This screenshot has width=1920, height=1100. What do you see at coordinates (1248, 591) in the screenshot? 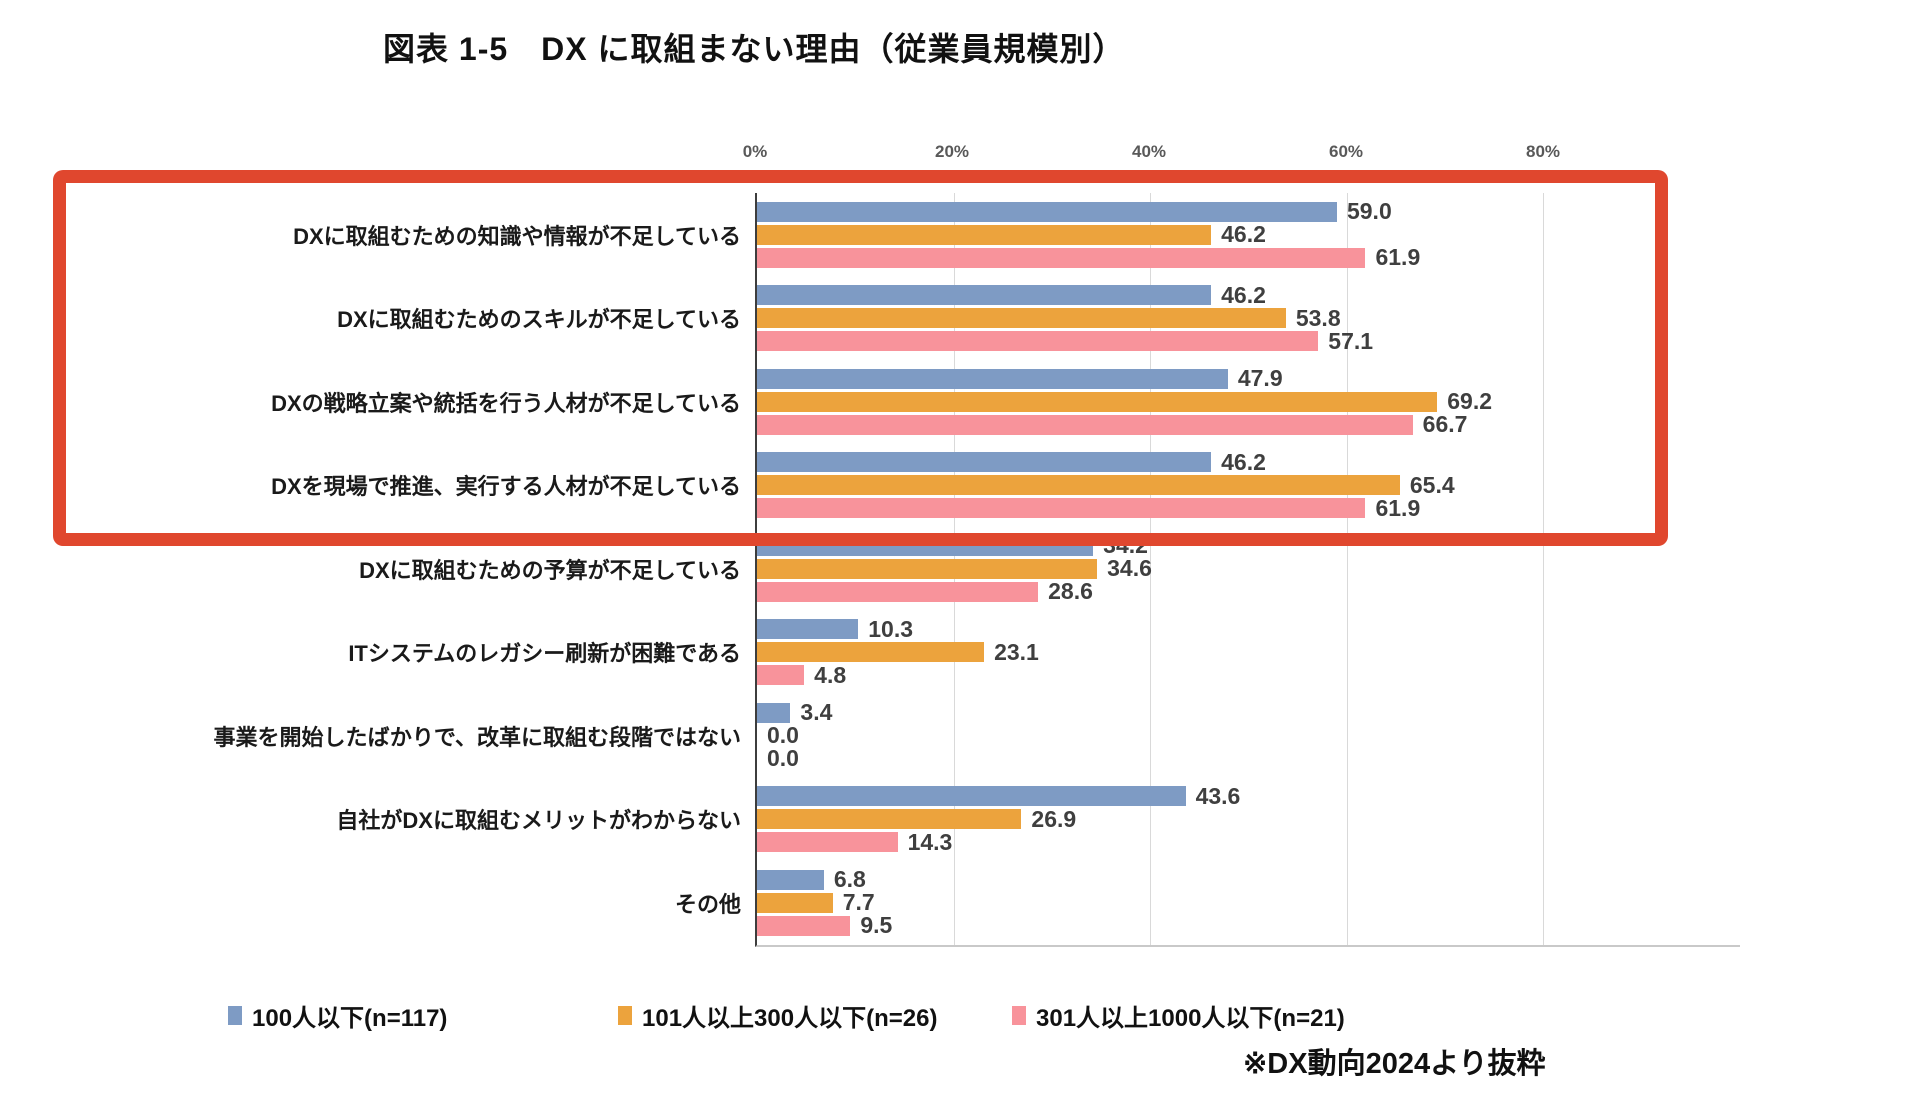
I see `bar-line: 28.6` at bounding box center [1248, 591].